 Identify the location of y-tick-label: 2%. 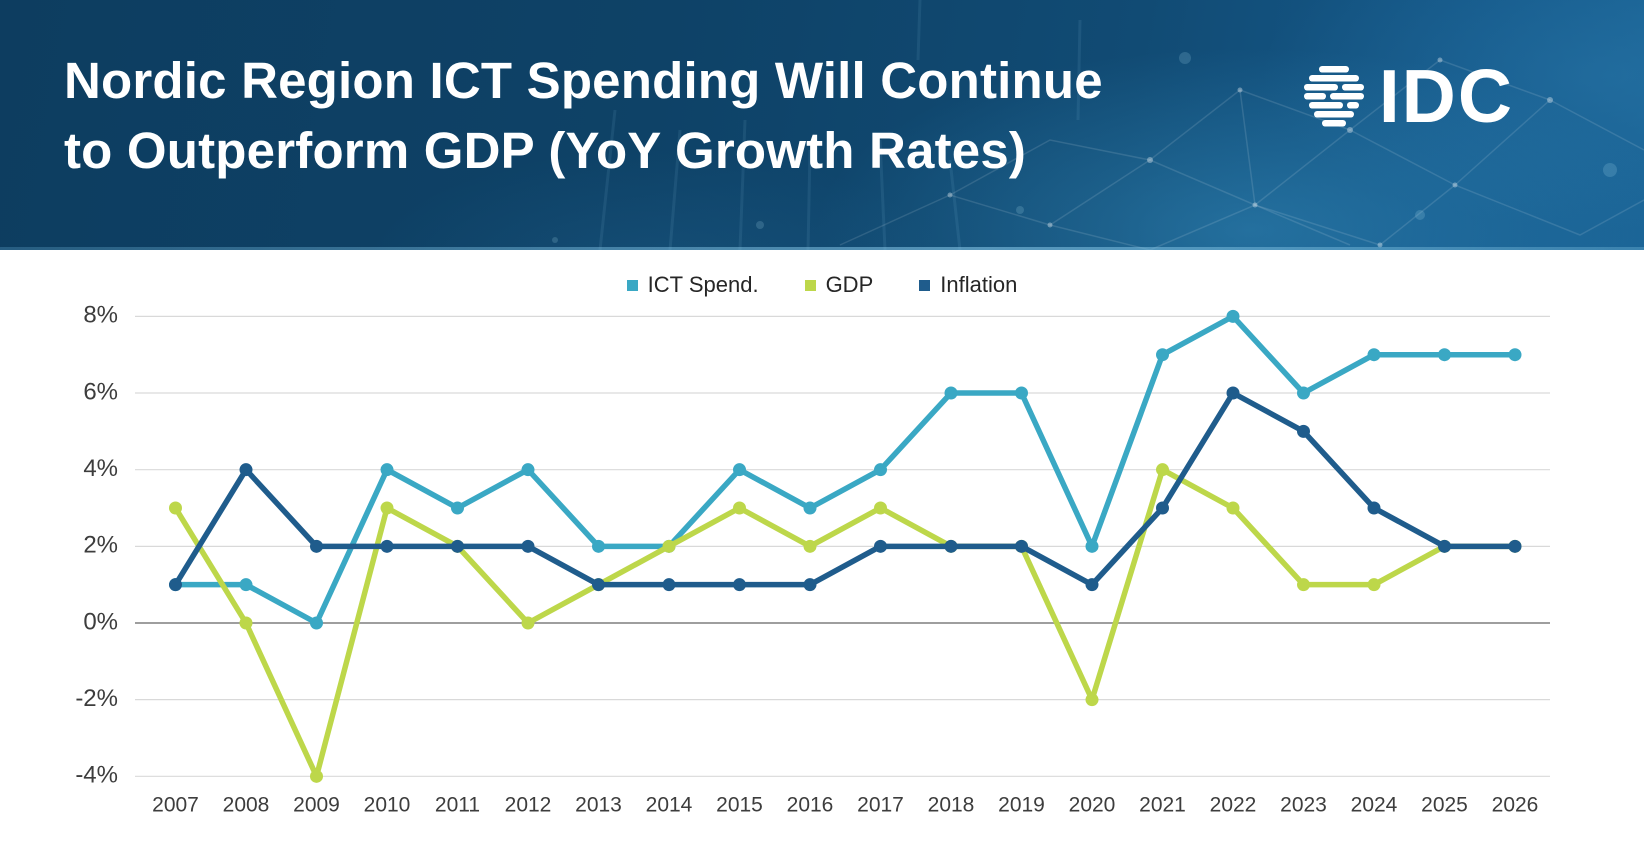
(100, 545).